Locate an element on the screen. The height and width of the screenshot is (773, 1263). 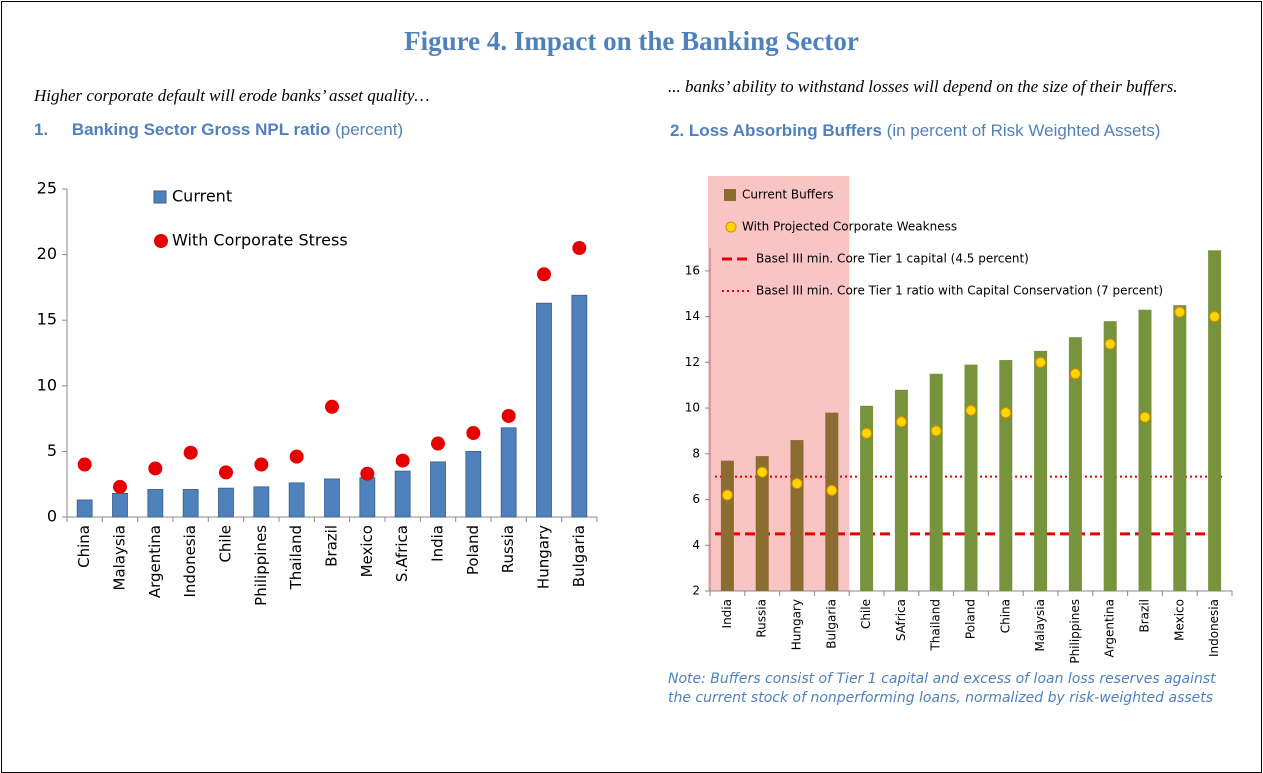
x-tick-label: Indonesia is located at coordinates (190, 561).